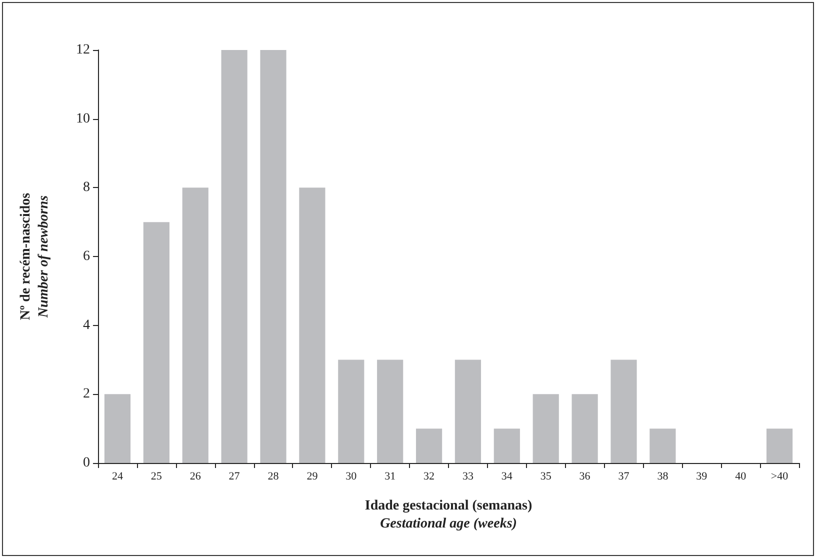  What do you see at coordinates (702, 476) in the screenshot?
I see `x-tick-label: 39` at bounding box center [702, 476].